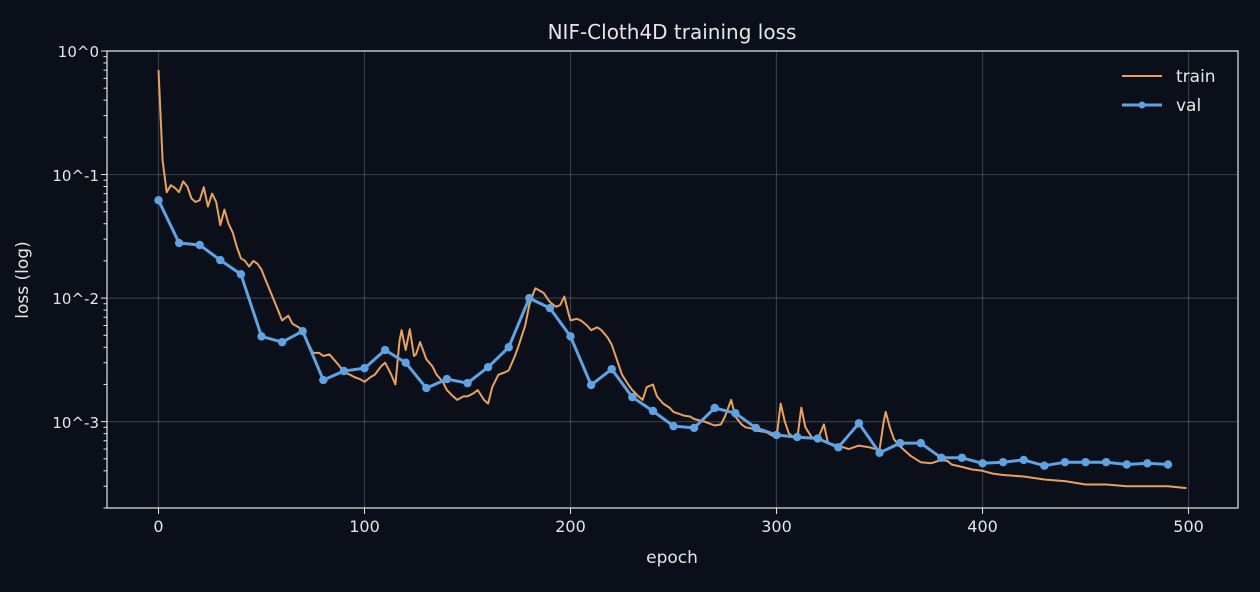 The width and height of the screenshot is (1260, 592). What do you see at coordinates (23, 279) in the screenshot?
I see `y-axis-label: loss (log)` at bounding box center [23, 279].